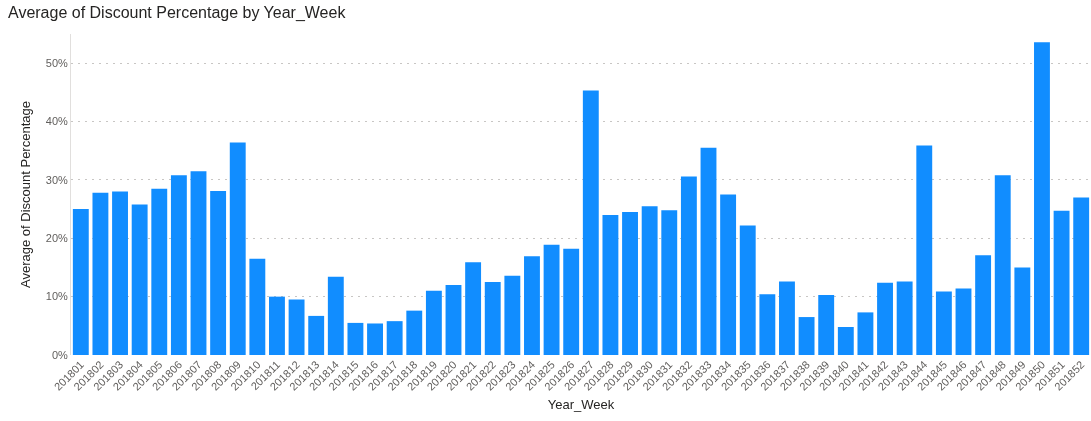 Image resolution: width=1091 pixels, height=421 pixels. I want to click on y-tick-label: 40%, so click(56, 121).